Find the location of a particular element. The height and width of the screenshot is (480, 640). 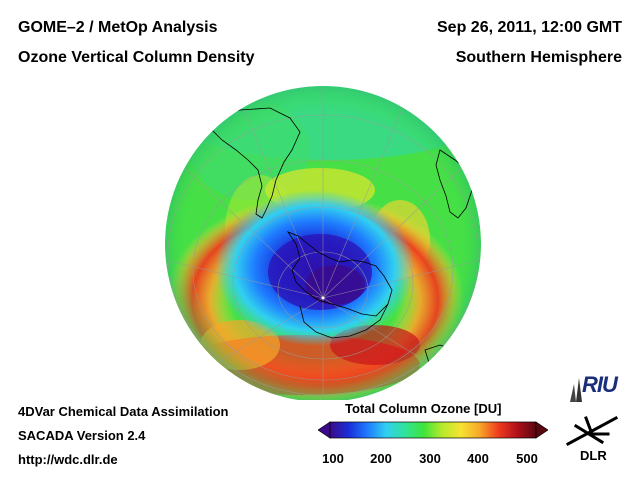

title-left: GOME–2 / MetOp Analysis is located at coordinates (118, 27).